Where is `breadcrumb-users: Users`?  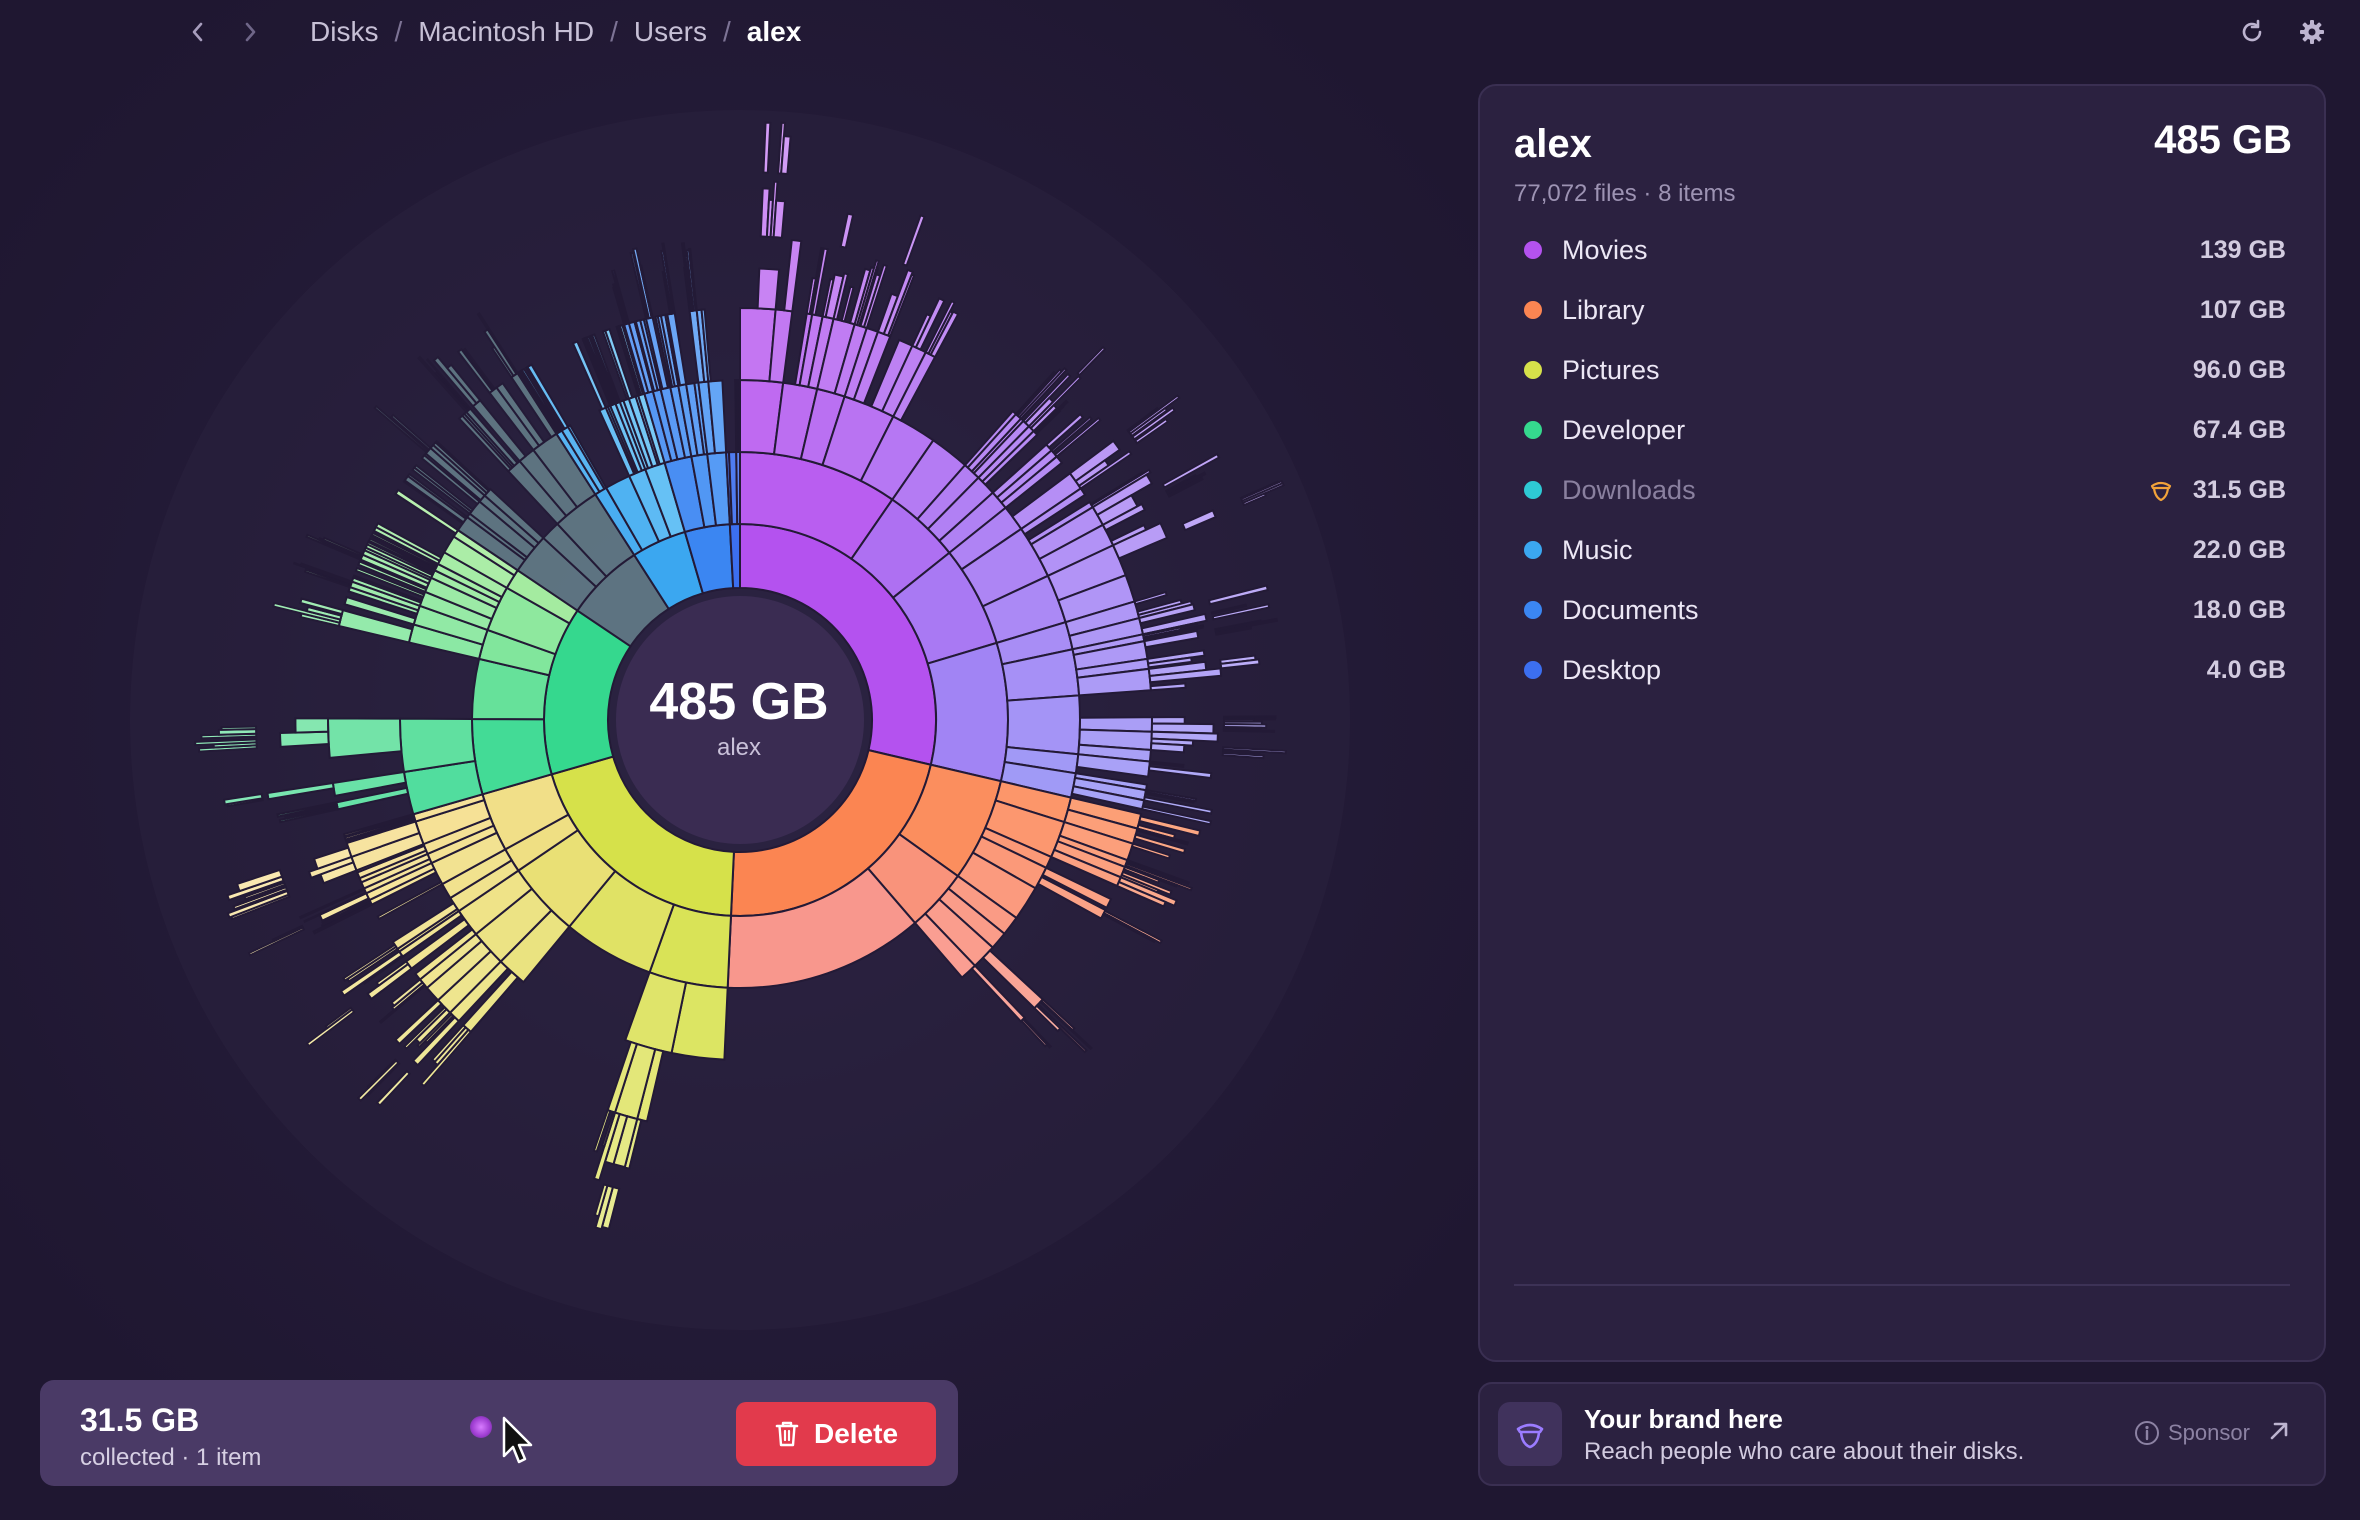
breadcrumb-users: Users is located at coordinates (670, 31).